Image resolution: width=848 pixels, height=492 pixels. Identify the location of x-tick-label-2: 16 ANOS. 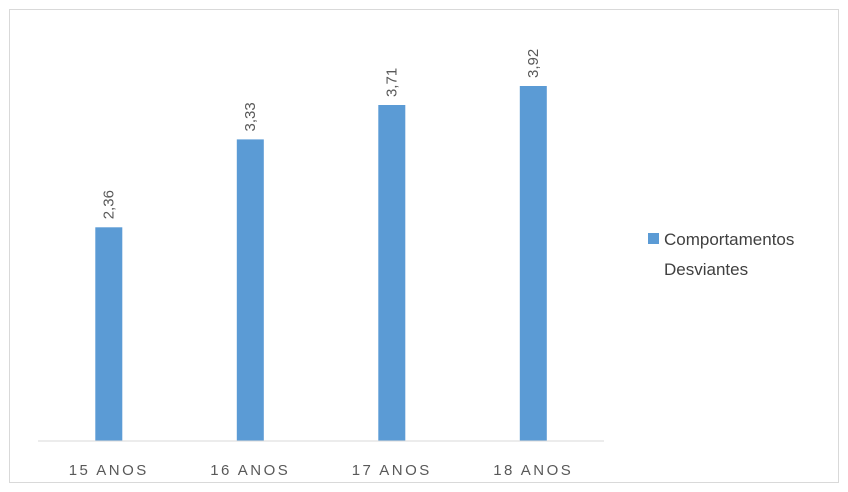
(250, 470).